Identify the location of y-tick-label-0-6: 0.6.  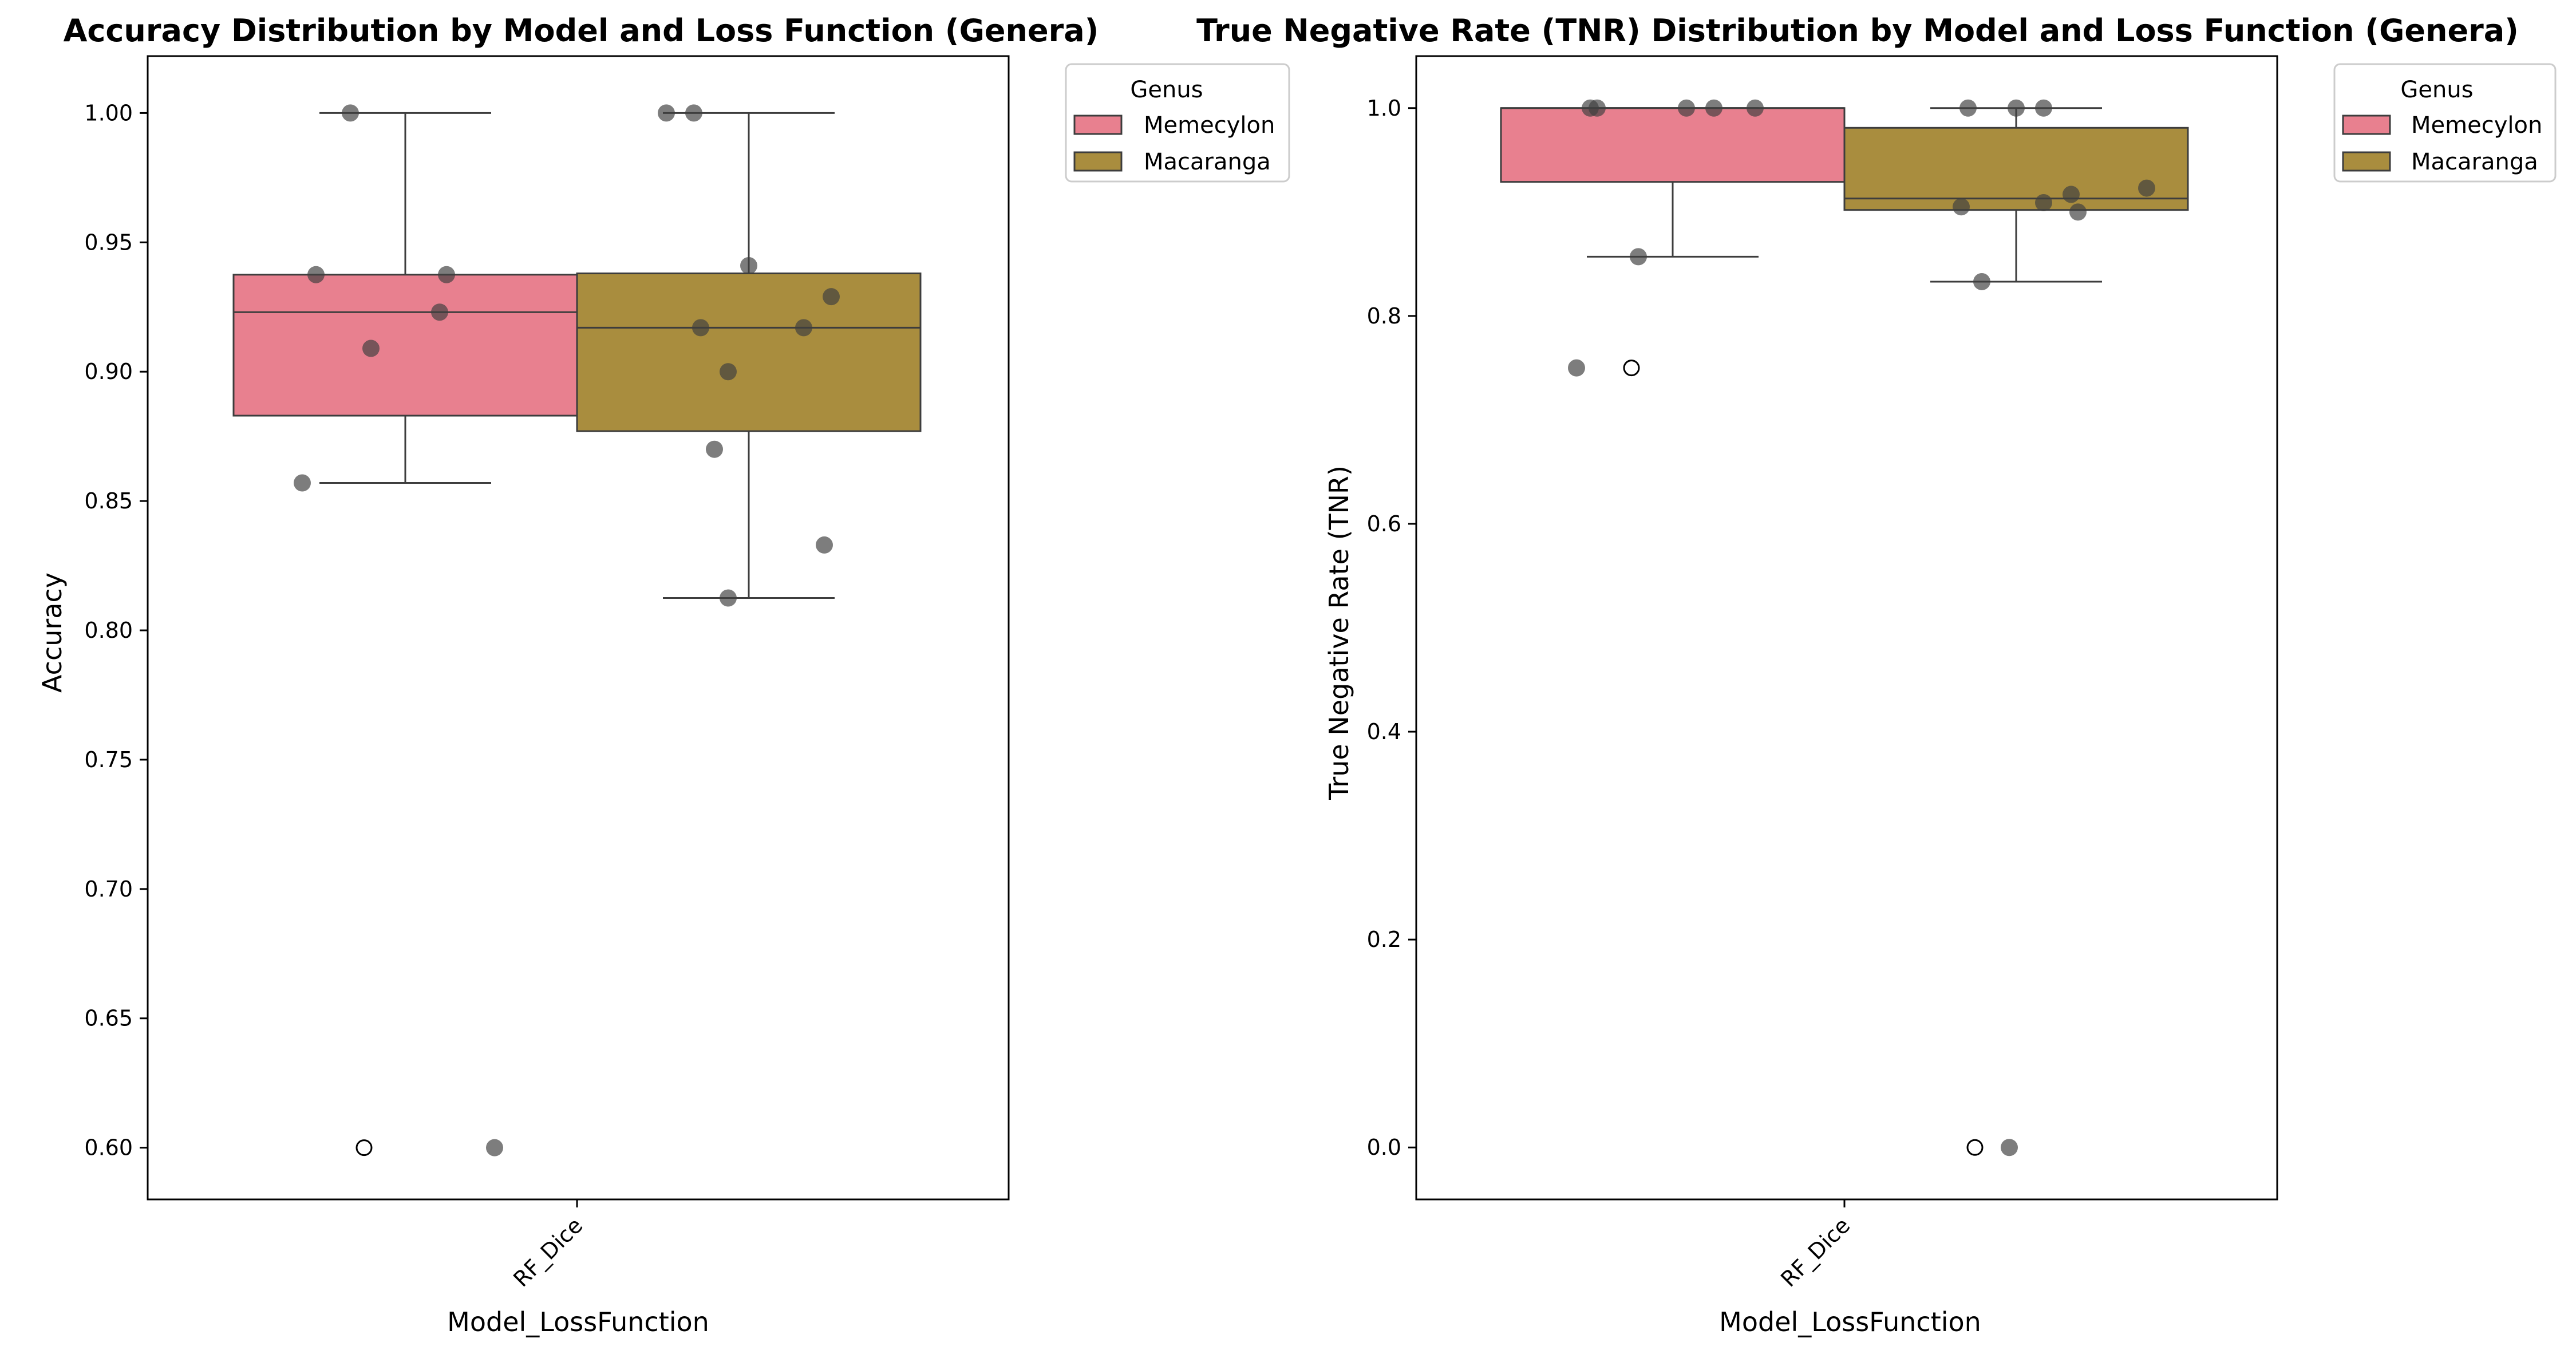
(1384, 523).